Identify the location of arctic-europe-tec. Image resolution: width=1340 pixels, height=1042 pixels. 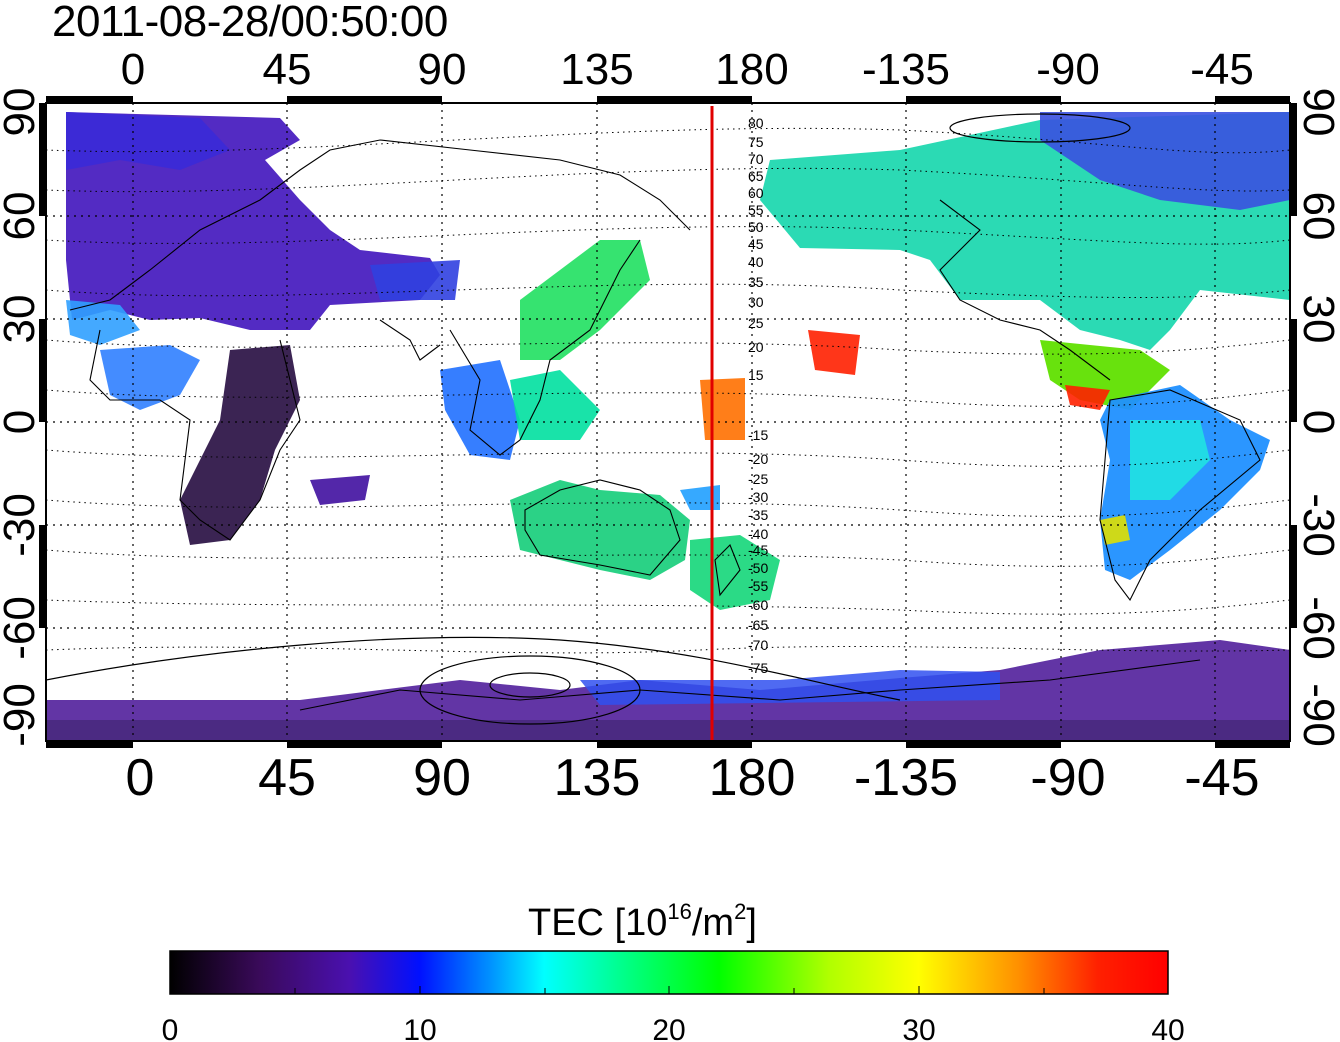
(148, 141).